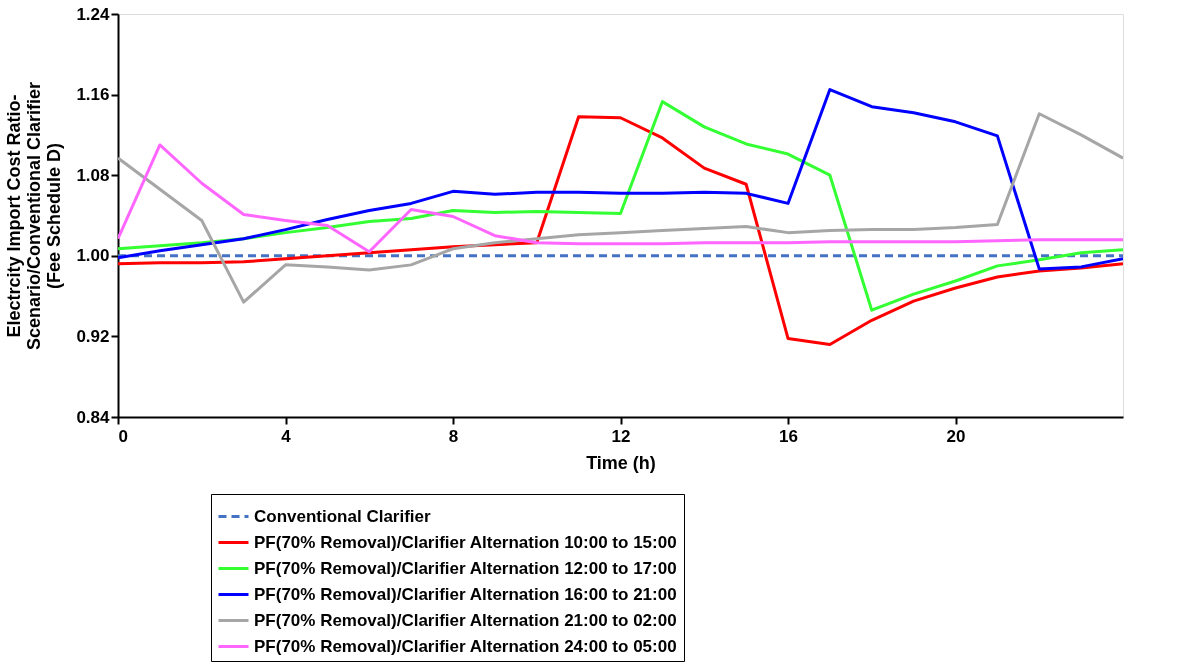 This screenshot has height=669, width=1195. What do you see at coordinates (453, 436) in the screenshot?
I see `x-tick-label: 8` at bounding box center [453, 436].